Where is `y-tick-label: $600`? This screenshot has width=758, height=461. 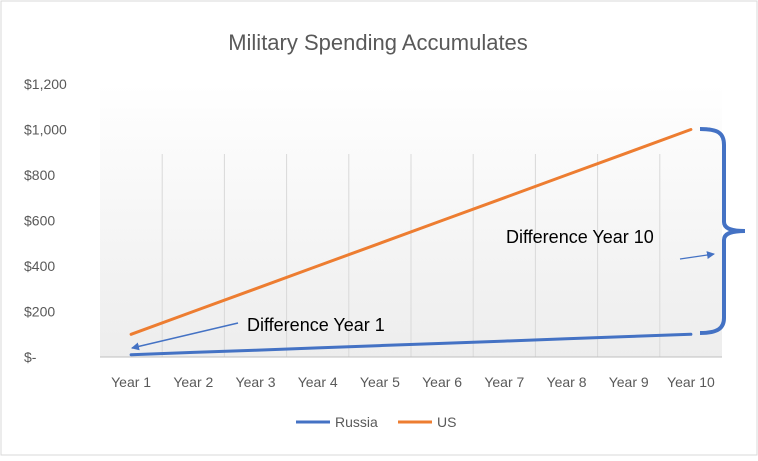 y-tick-label: $600 is located at coordinates (39, 221).